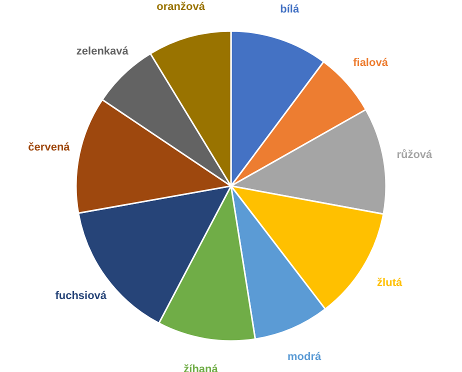  I want to click on slice-label: fuchsiová, so click(81, 296).